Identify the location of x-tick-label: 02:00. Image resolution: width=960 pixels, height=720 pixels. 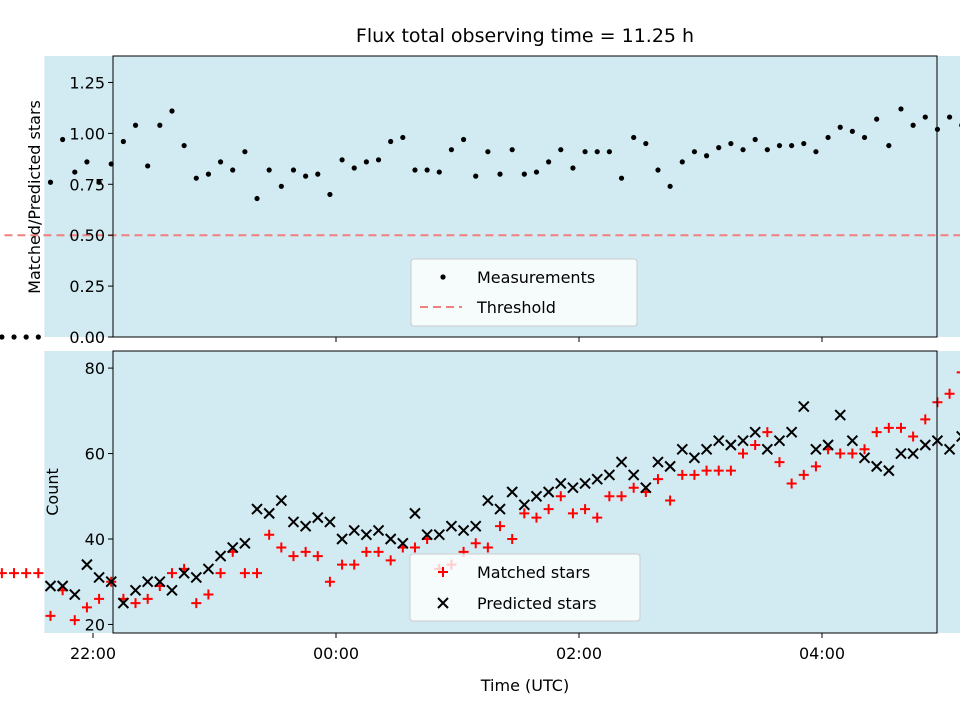
(579, 653).